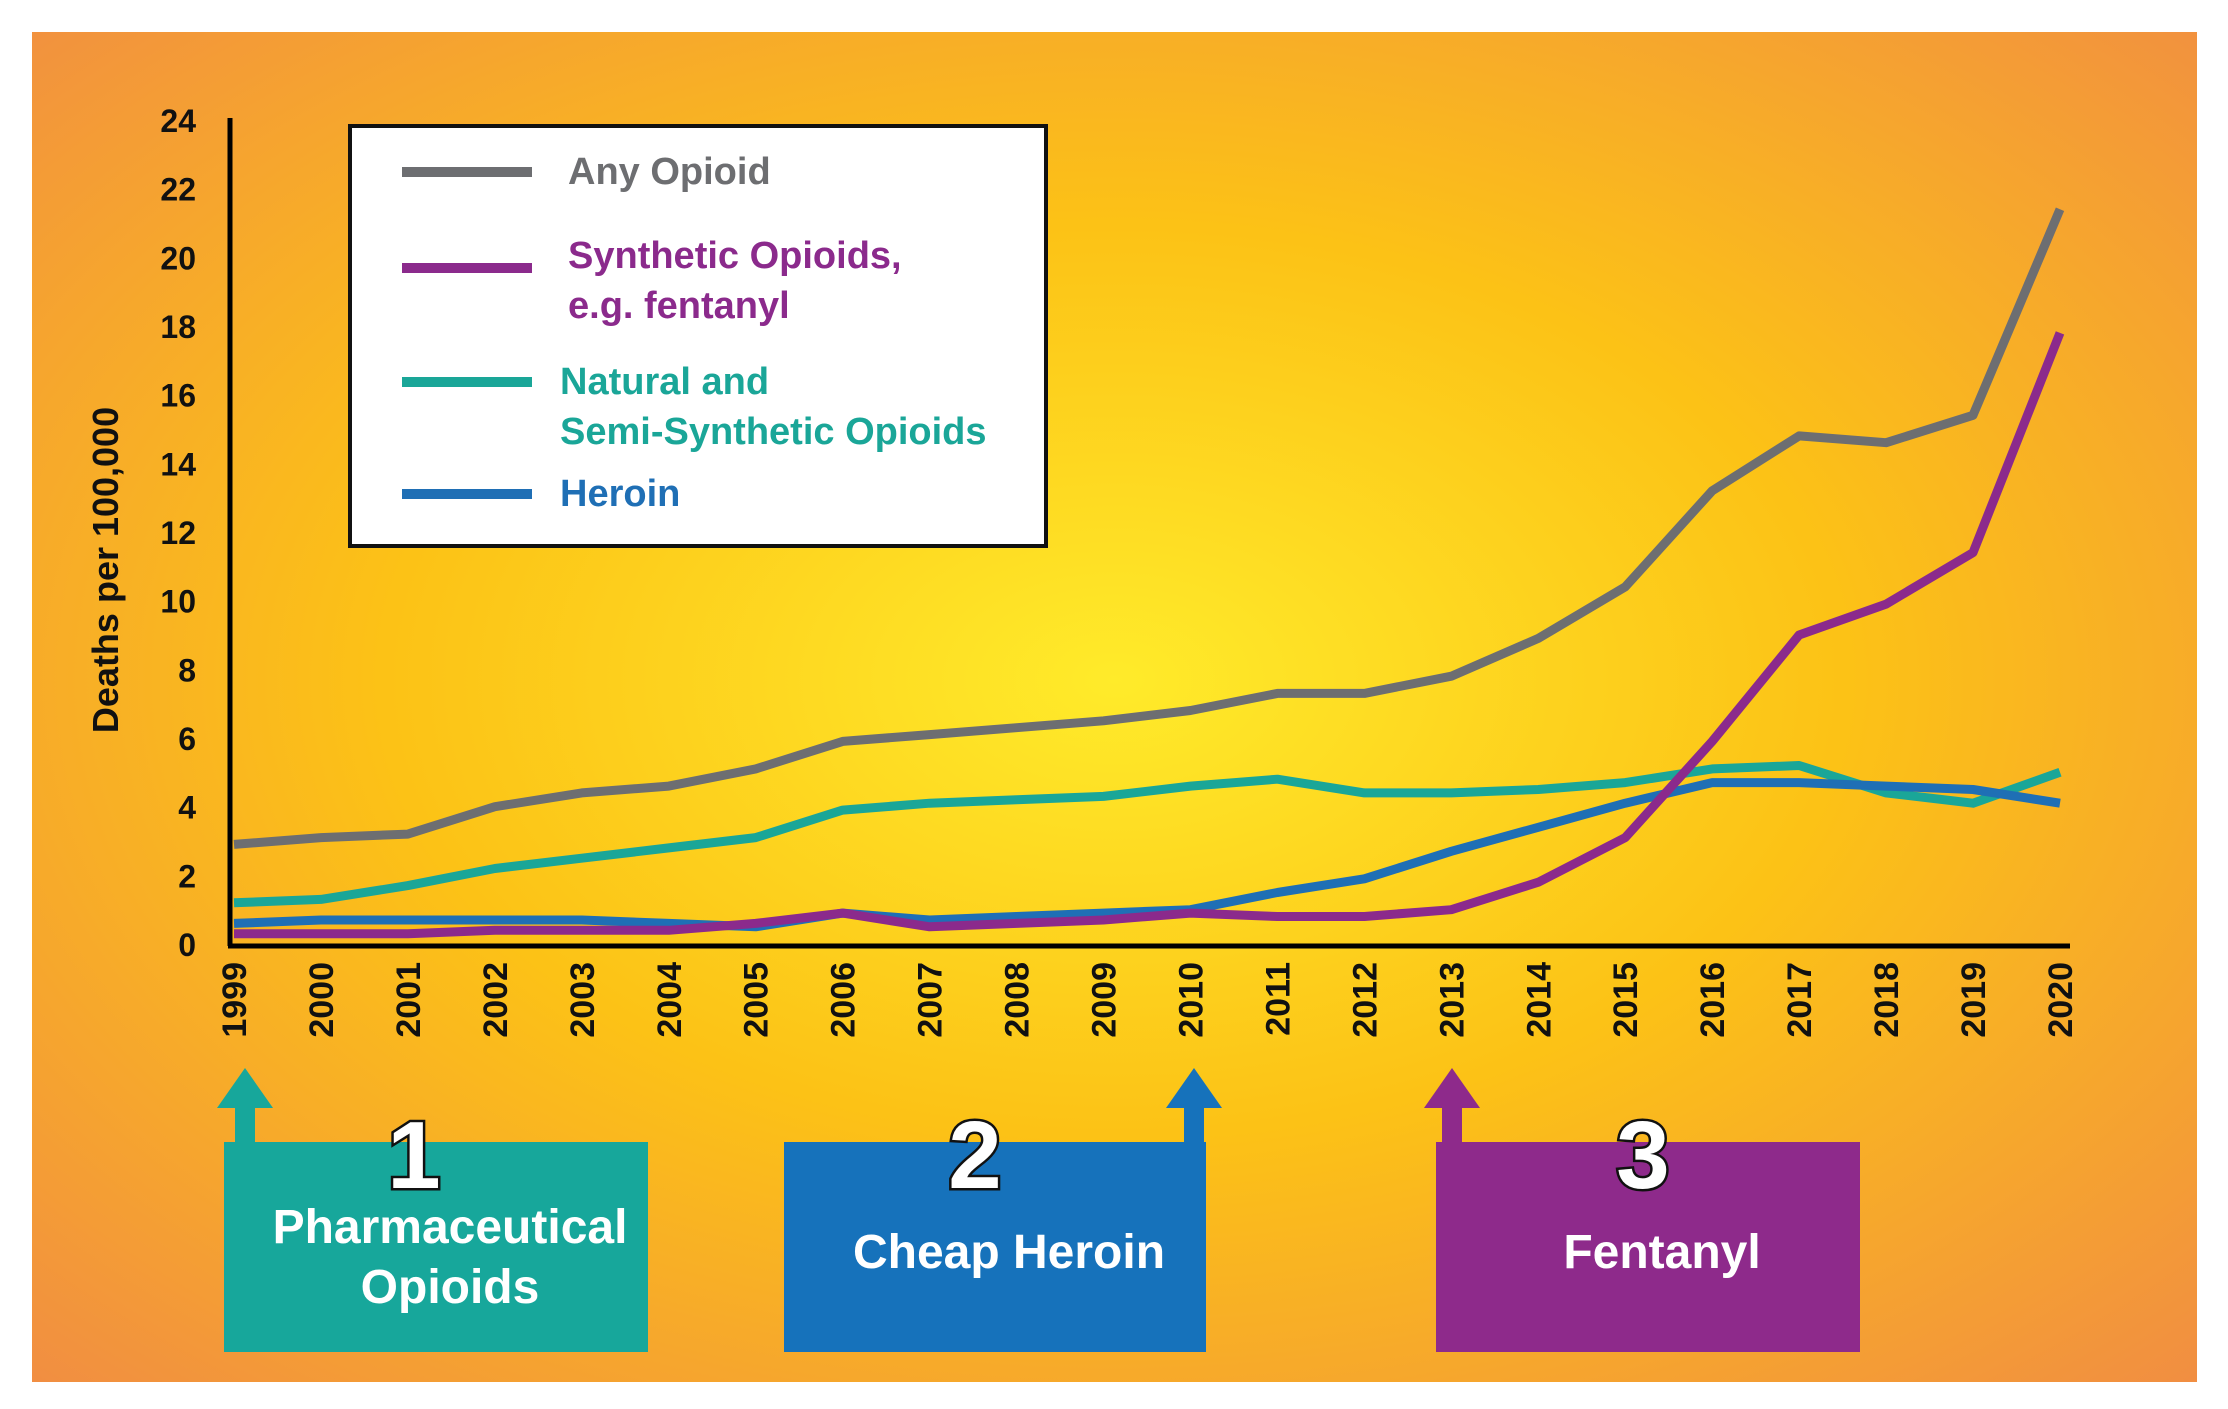  I want to click on legend-label: Heroin, so click(620, 494).